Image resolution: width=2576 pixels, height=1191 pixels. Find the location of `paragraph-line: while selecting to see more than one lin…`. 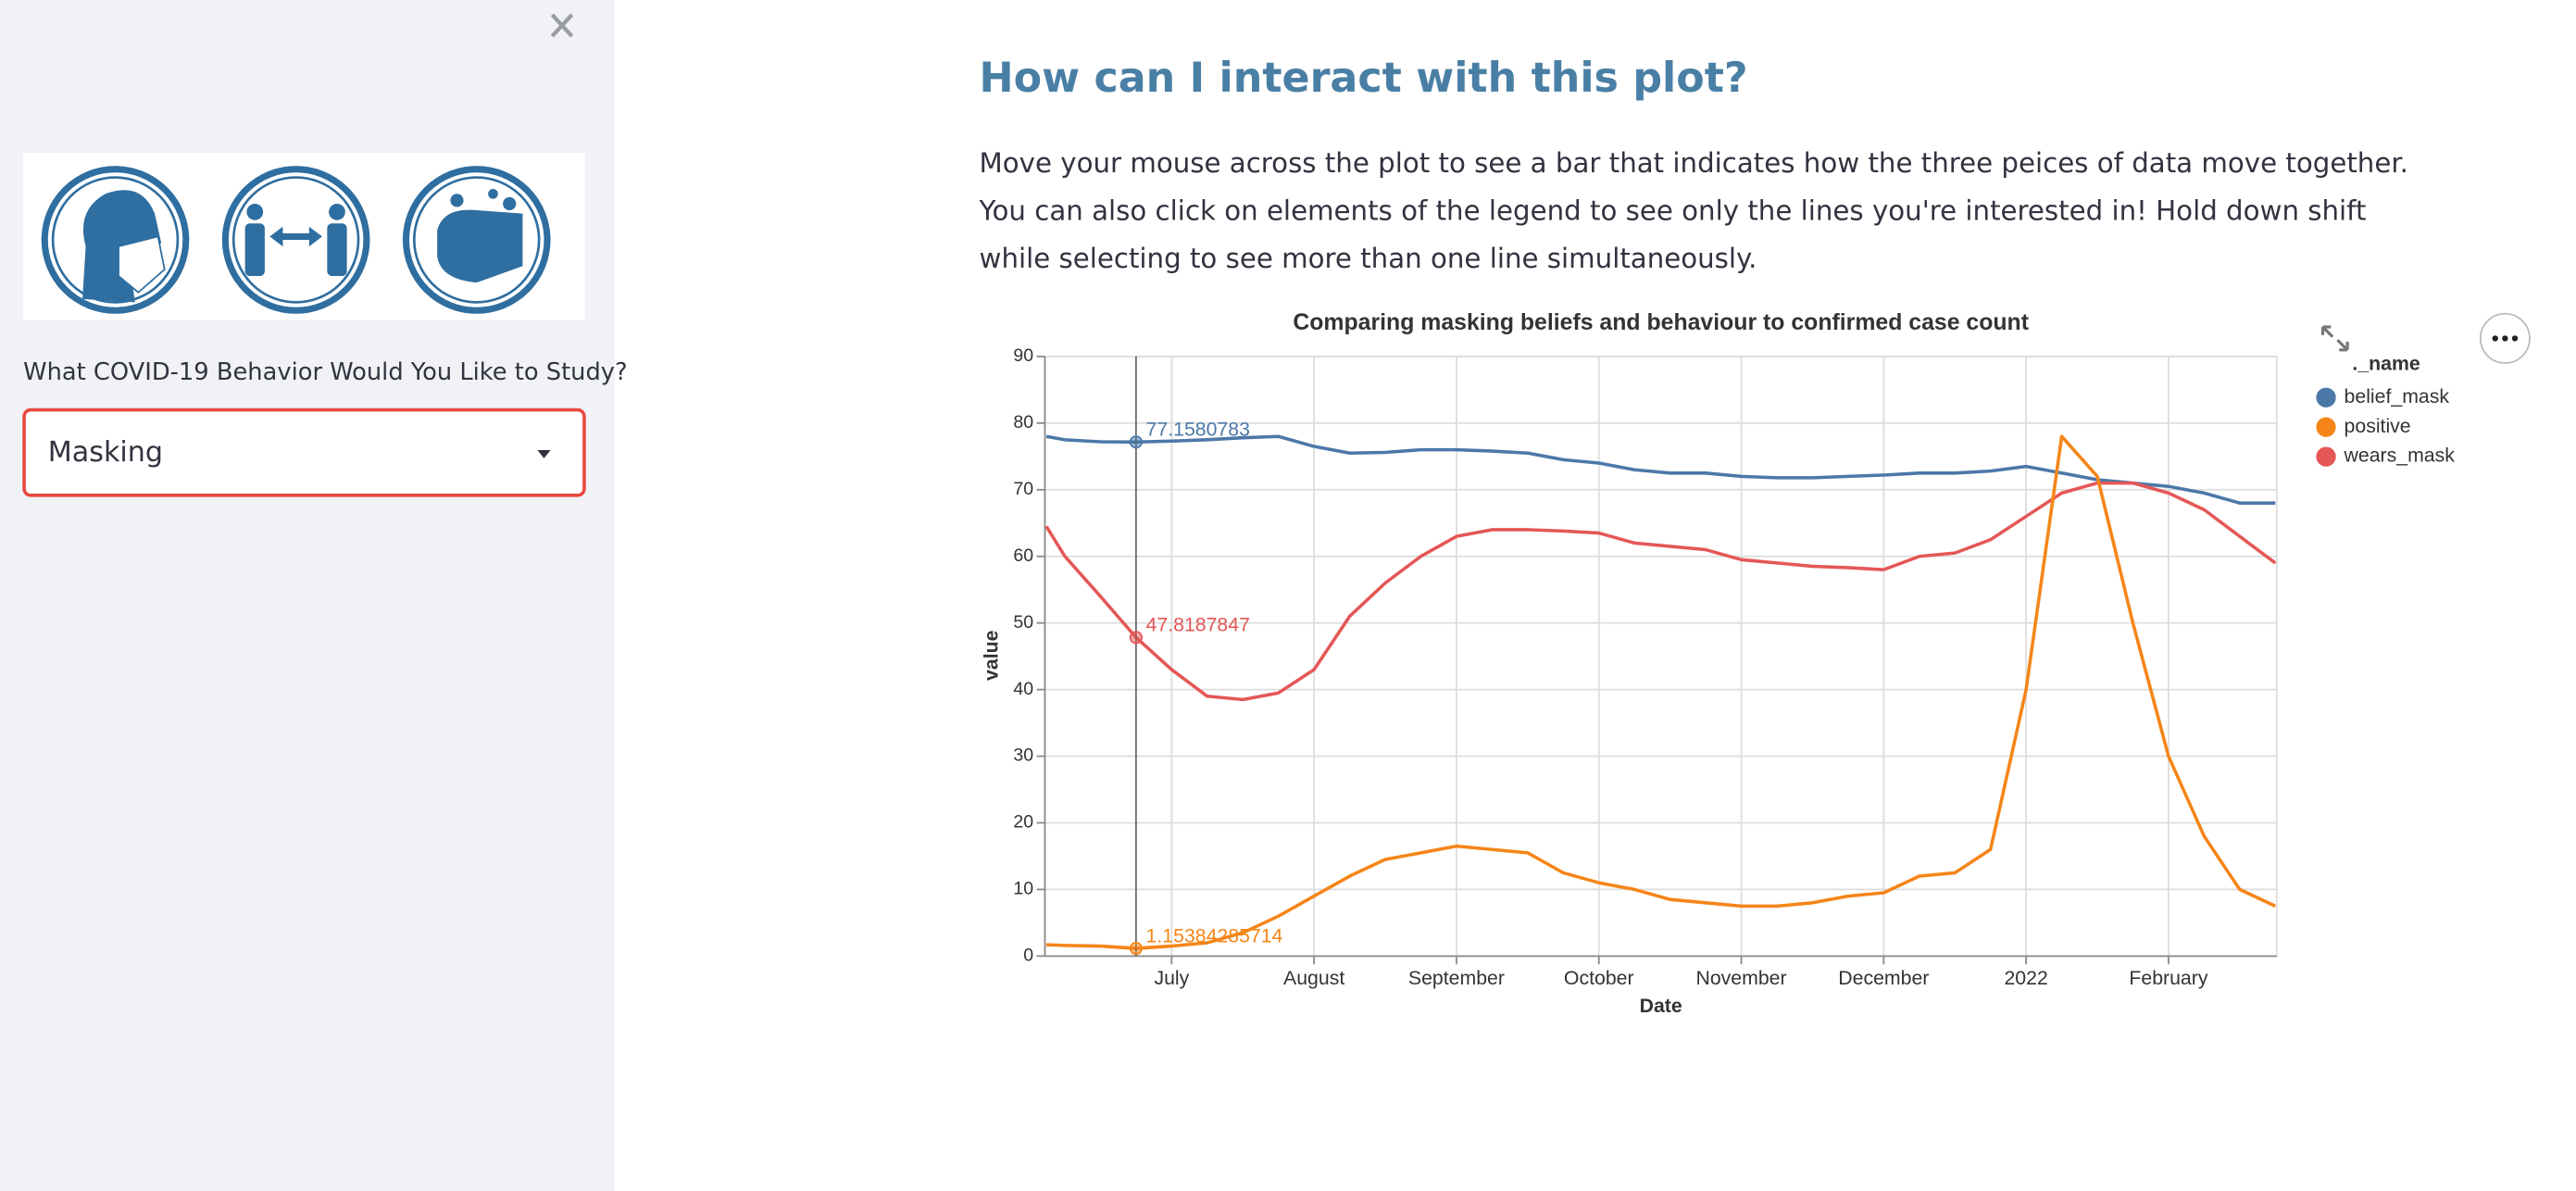

paragraph-line: while selecting to see more than one lin… is located at coordinates (1368, 258).